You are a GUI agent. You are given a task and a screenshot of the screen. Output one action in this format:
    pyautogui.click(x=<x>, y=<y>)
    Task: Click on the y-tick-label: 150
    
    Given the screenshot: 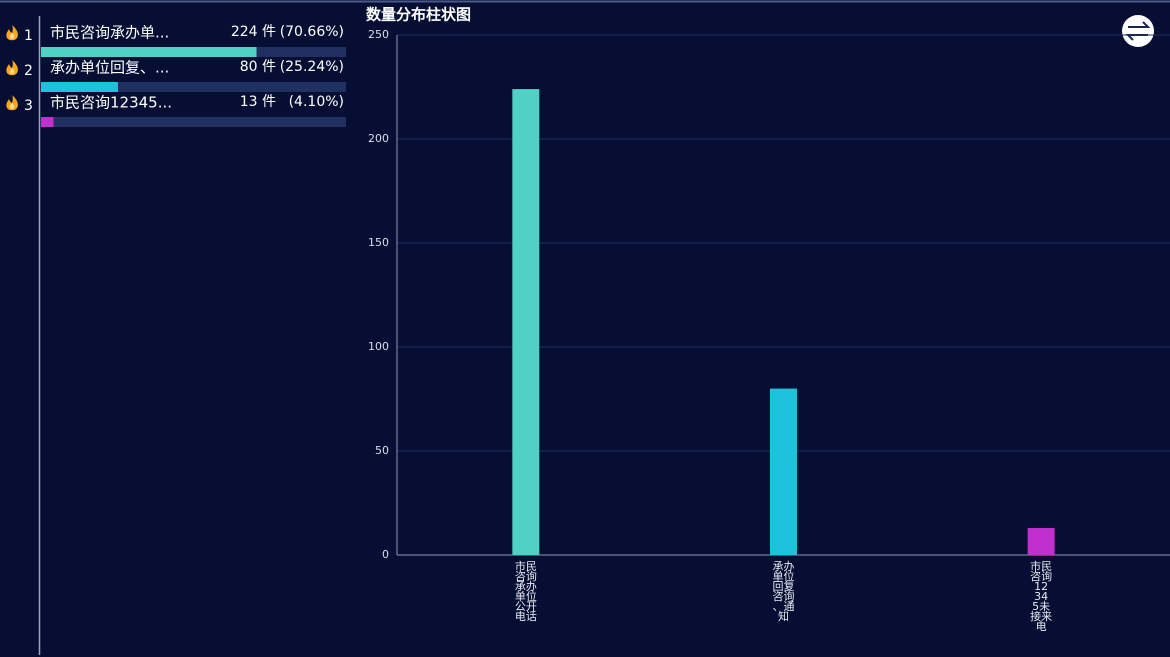 What is the action you would take?
    pyautogui.click(x=378, y=242)
    